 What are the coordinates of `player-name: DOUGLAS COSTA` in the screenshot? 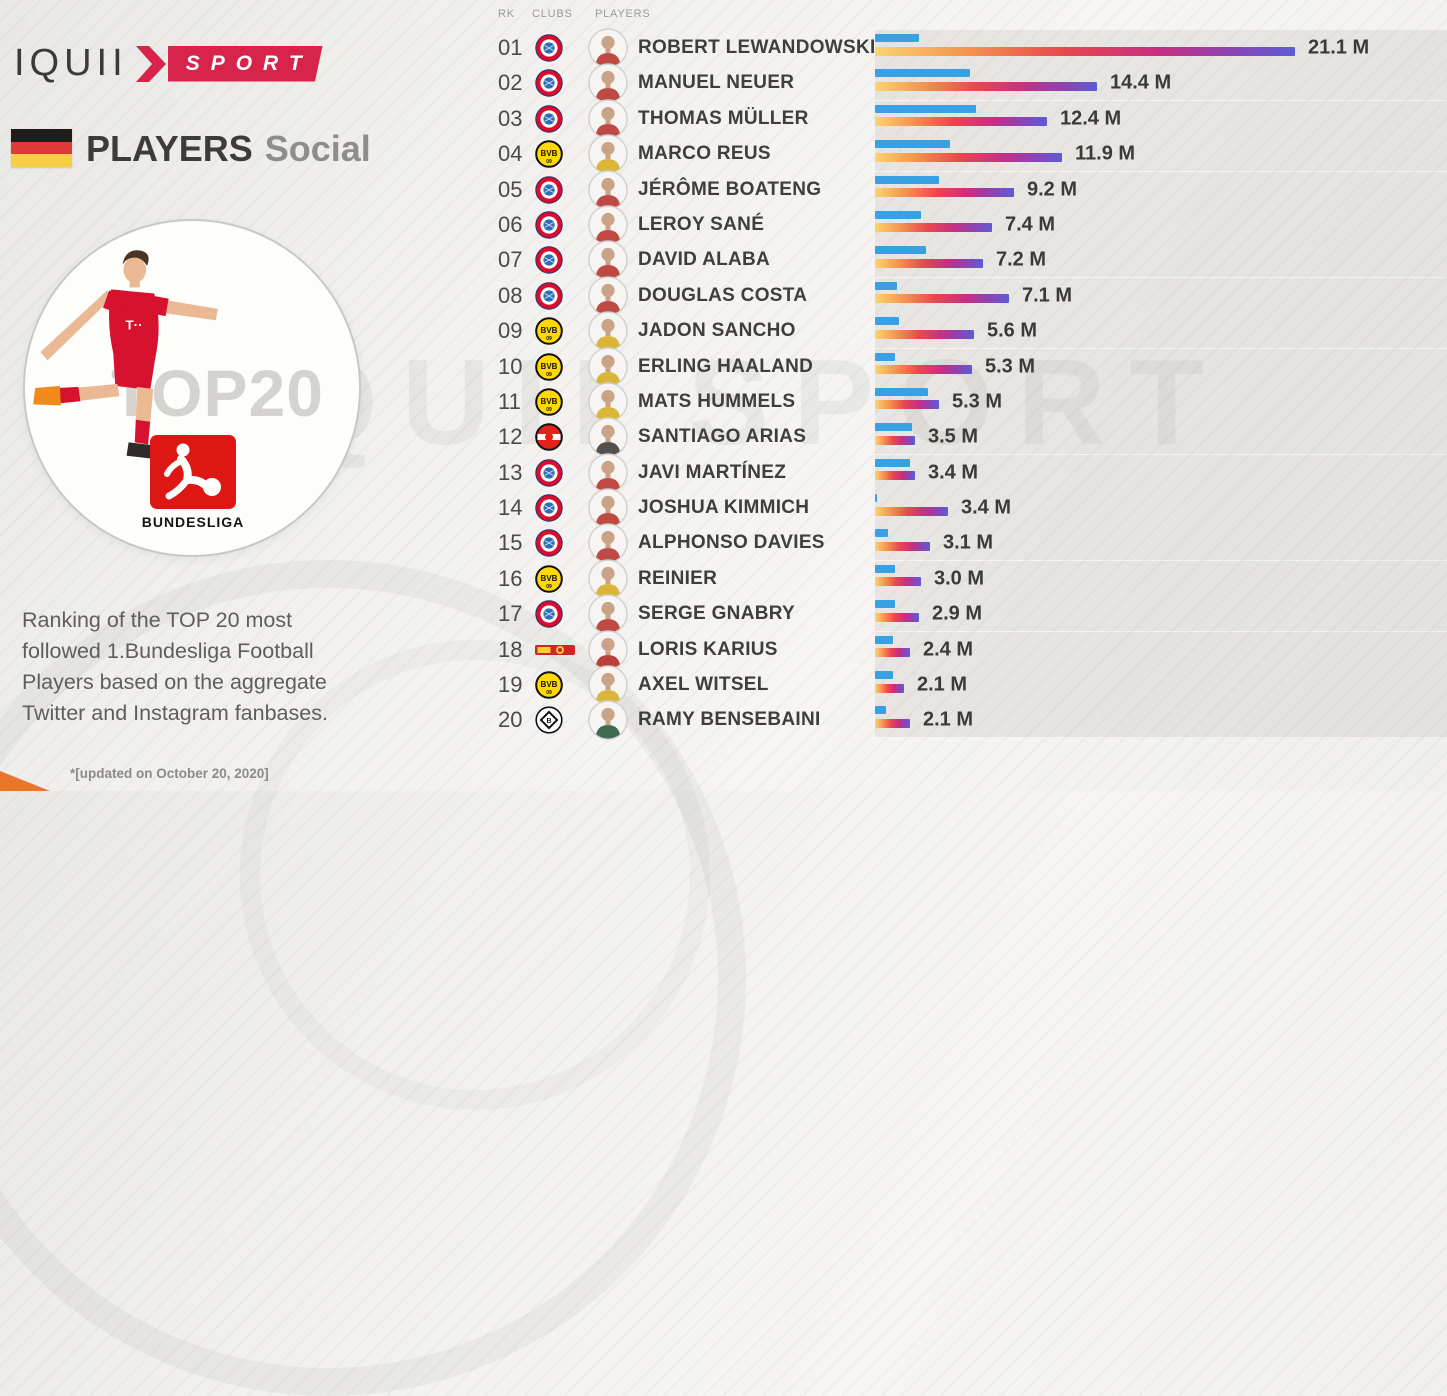 It's located at (723, 295).